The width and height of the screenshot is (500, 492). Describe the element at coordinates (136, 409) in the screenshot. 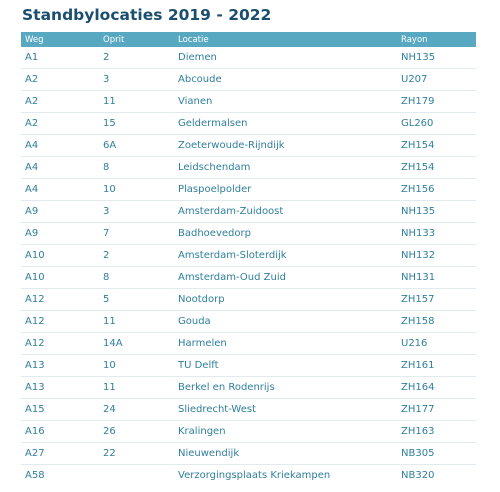

I see `cell-oprit: 24` at that location.